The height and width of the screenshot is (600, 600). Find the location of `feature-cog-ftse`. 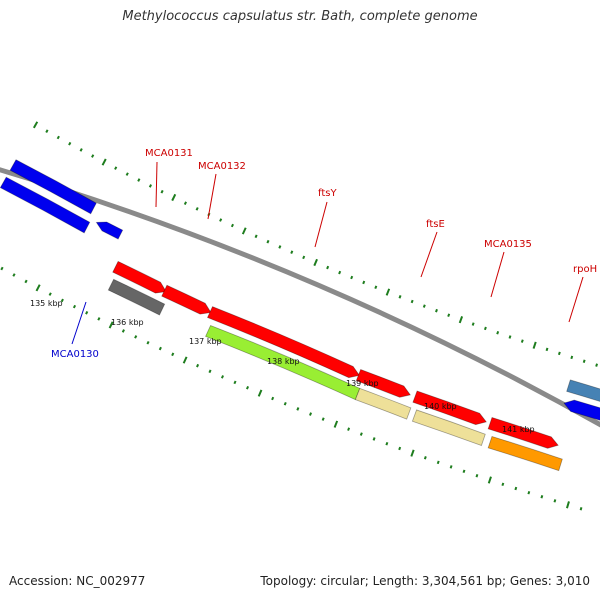

feature-cog-ftse is located at coordinates (383, 403).